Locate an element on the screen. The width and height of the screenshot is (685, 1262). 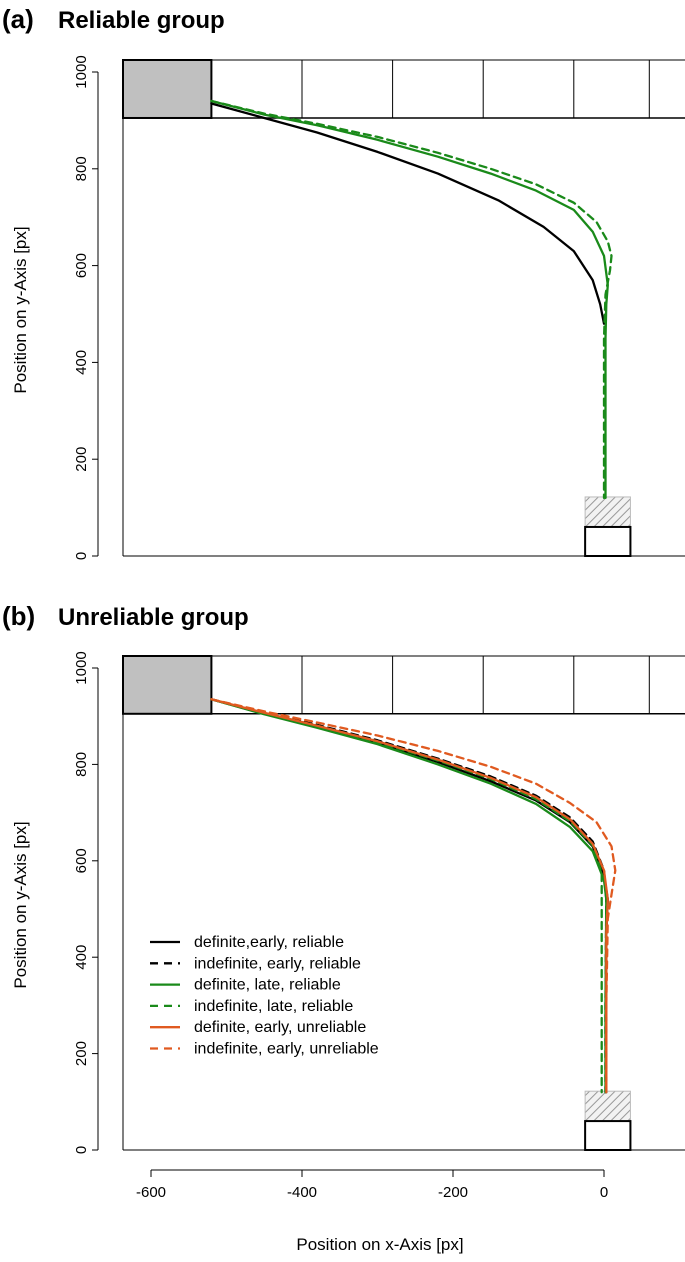
panel-a-target-box is located at coordinates (608, 541).